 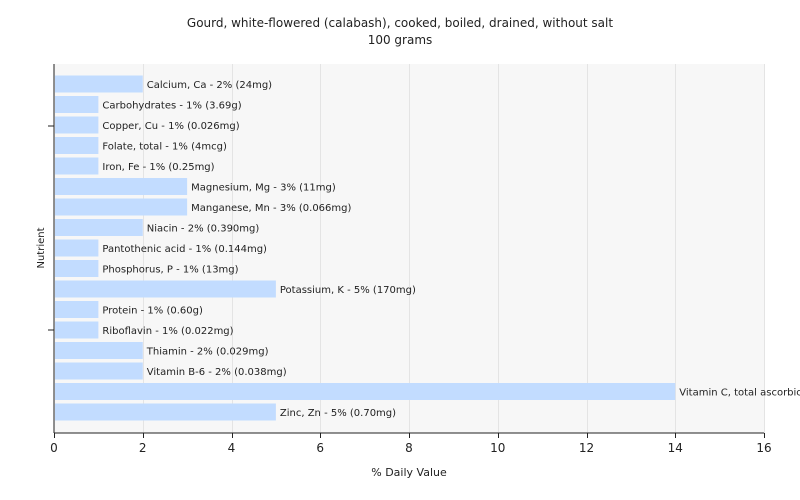 What do you see at coordinates (409, 472) in the screenshot?
I see `x-axis-label: % Daily Value` at bounding box center [409, 472].